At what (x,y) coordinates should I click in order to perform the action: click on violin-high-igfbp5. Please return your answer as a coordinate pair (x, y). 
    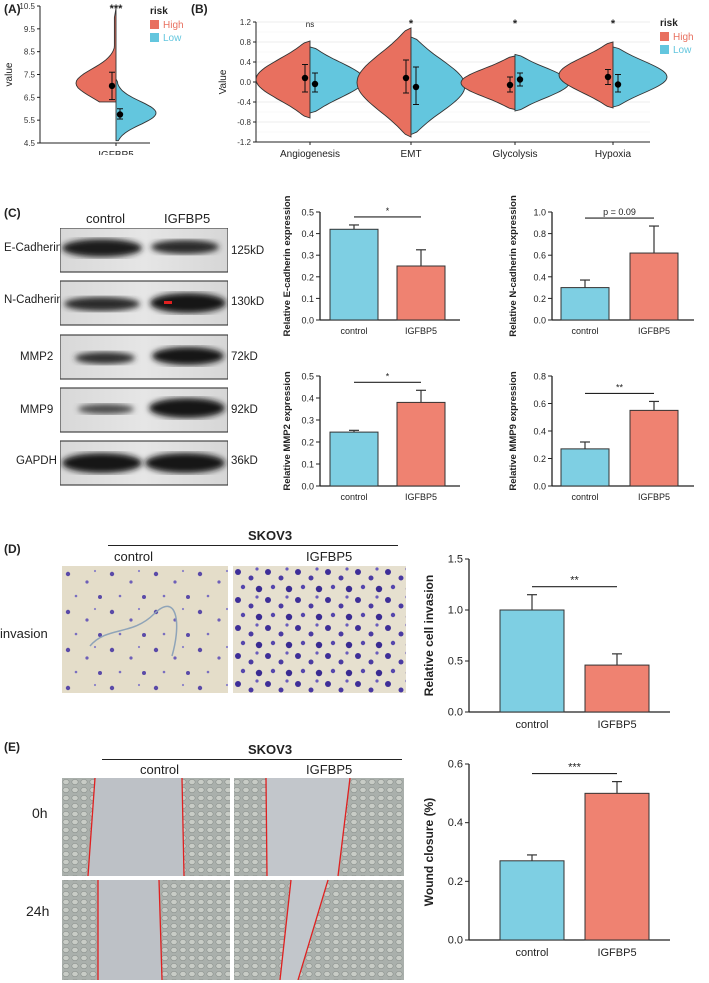
    Looking at the image, I should click on (96, 55).